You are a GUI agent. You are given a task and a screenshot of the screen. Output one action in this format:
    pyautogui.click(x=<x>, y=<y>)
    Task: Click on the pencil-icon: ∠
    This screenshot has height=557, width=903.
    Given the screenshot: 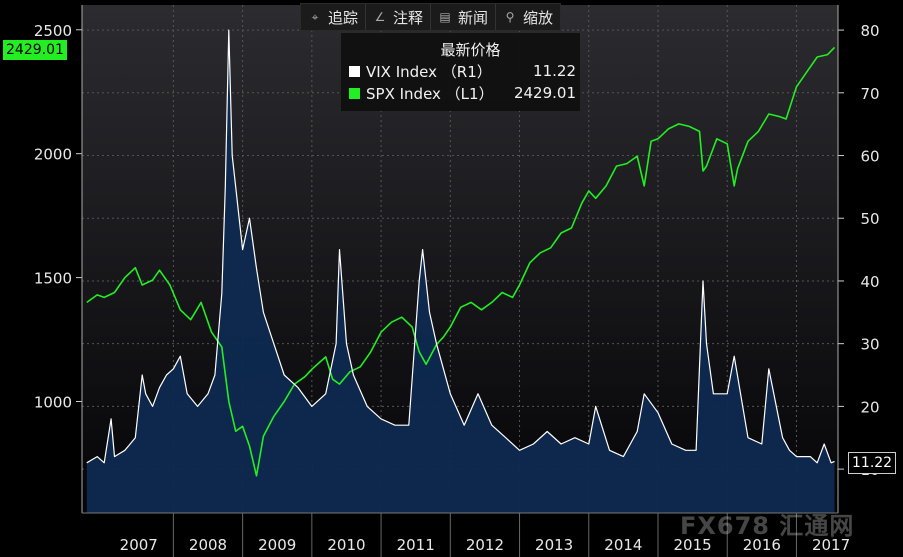 What is the action you would take?
    pyautogui.click(x=380, y=17)
    